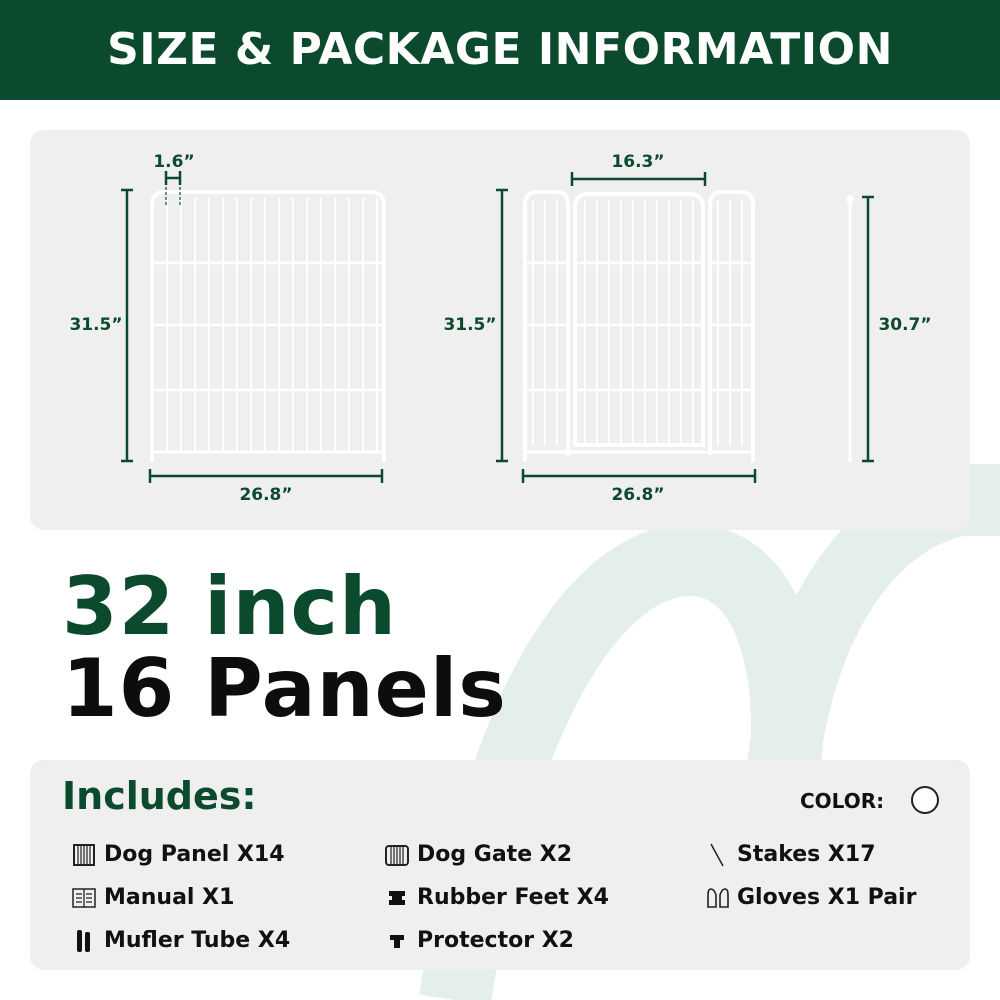 This screenshot has width=1000, height=1000. What do you see at coordinates (96, 325) in the screenshot?
I see `panel-height-label: 31.5”` at bounding box center [96, 325].